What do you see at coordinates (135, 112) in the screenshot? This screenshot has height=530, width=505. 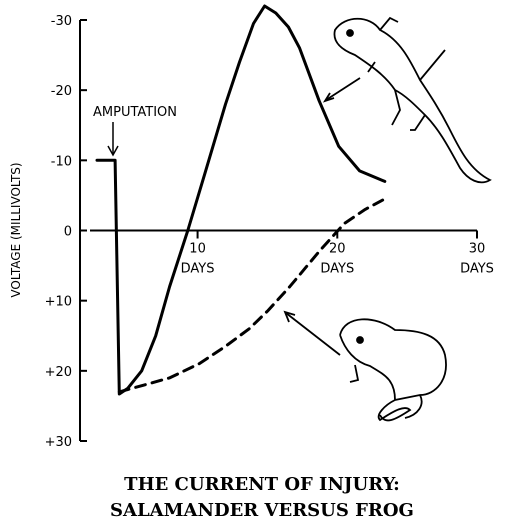 I see `annotation: AMPUTATION` at bounding box center [135, 112].